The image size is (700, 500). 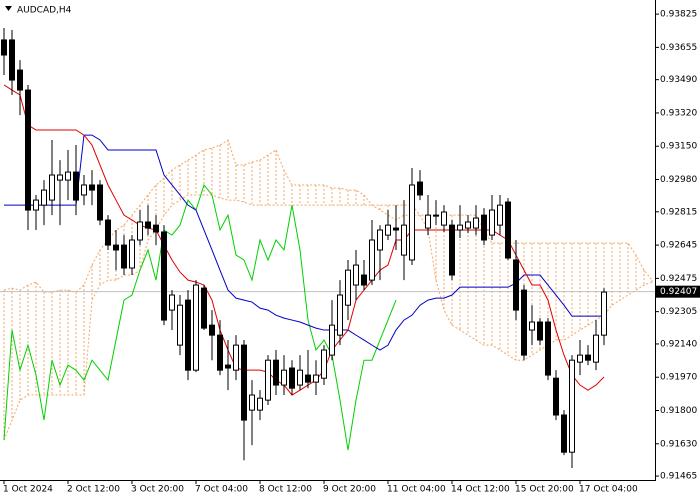 What do you see at coordinates (678, 344) in the screenshot?
I see `y-tick-label: 0.92140` at bounding box center [678, 344].